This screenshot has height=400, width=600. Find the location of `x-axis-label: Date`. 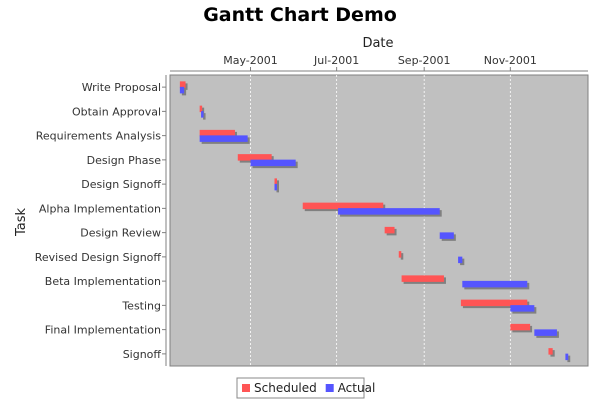

x-axis-label: Date is located at coordinates (377, 43).